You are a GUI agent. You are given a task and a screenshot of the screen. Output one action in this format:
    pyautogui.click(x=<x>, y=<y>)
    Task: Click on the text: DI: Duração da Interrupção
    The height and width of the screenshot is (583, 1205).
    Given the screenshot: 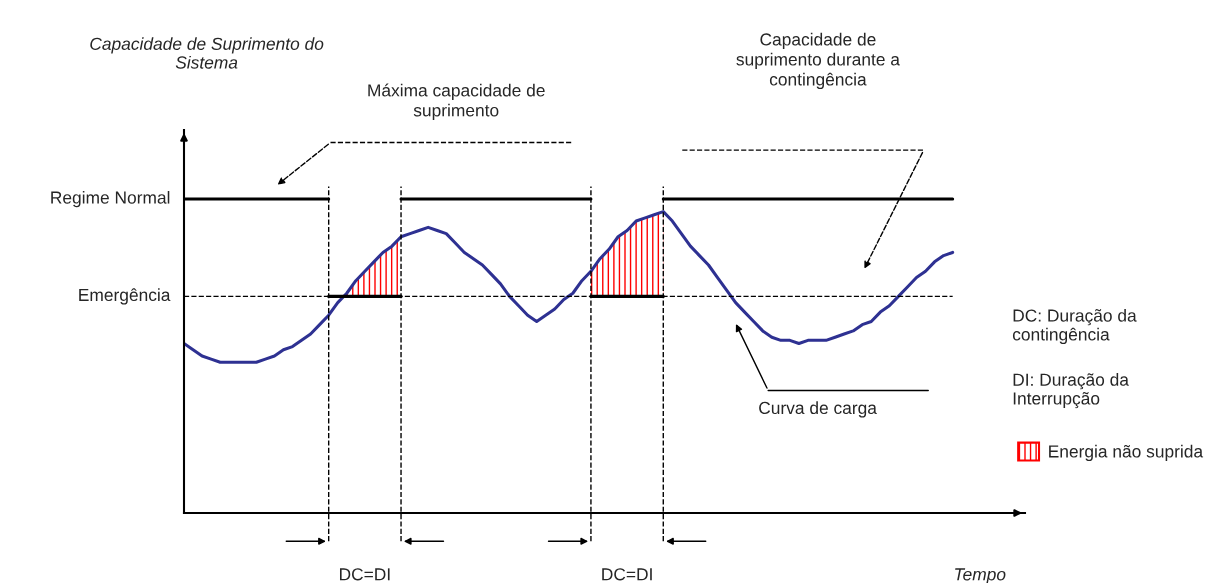 What is the action you would take?
    pyautogui.click(x=1071, y=391)
    